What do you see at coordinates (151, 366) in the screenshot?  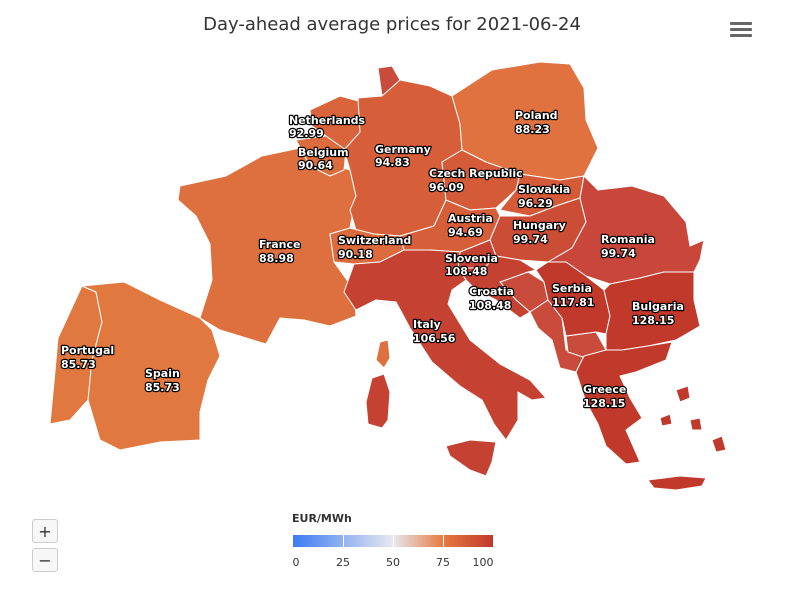 I see `country-spain` at bounding box center [151, 366].